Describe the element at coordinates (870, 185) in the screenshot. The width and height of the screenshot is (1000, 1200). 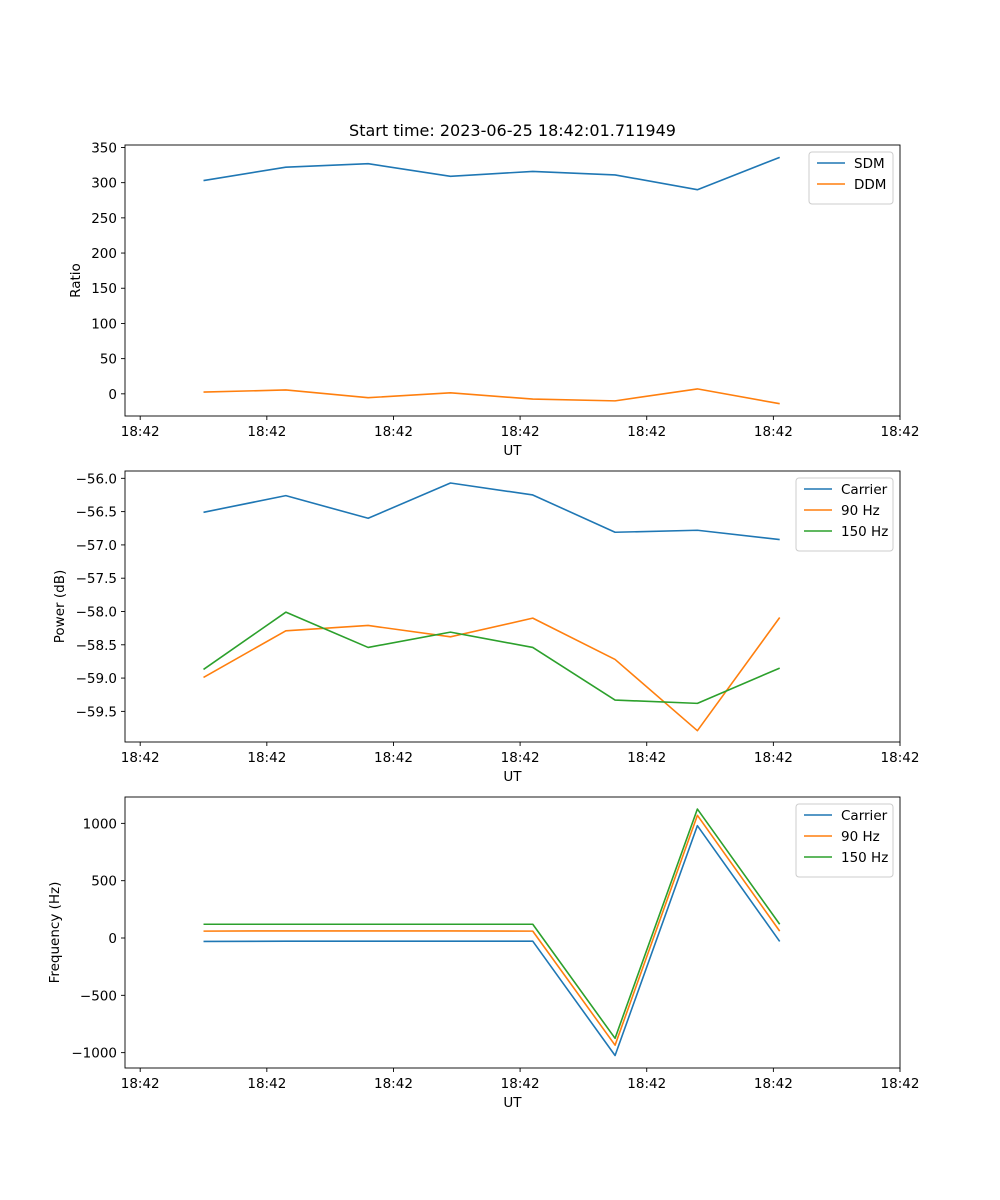
I see `legend-label: DDM` at that location.